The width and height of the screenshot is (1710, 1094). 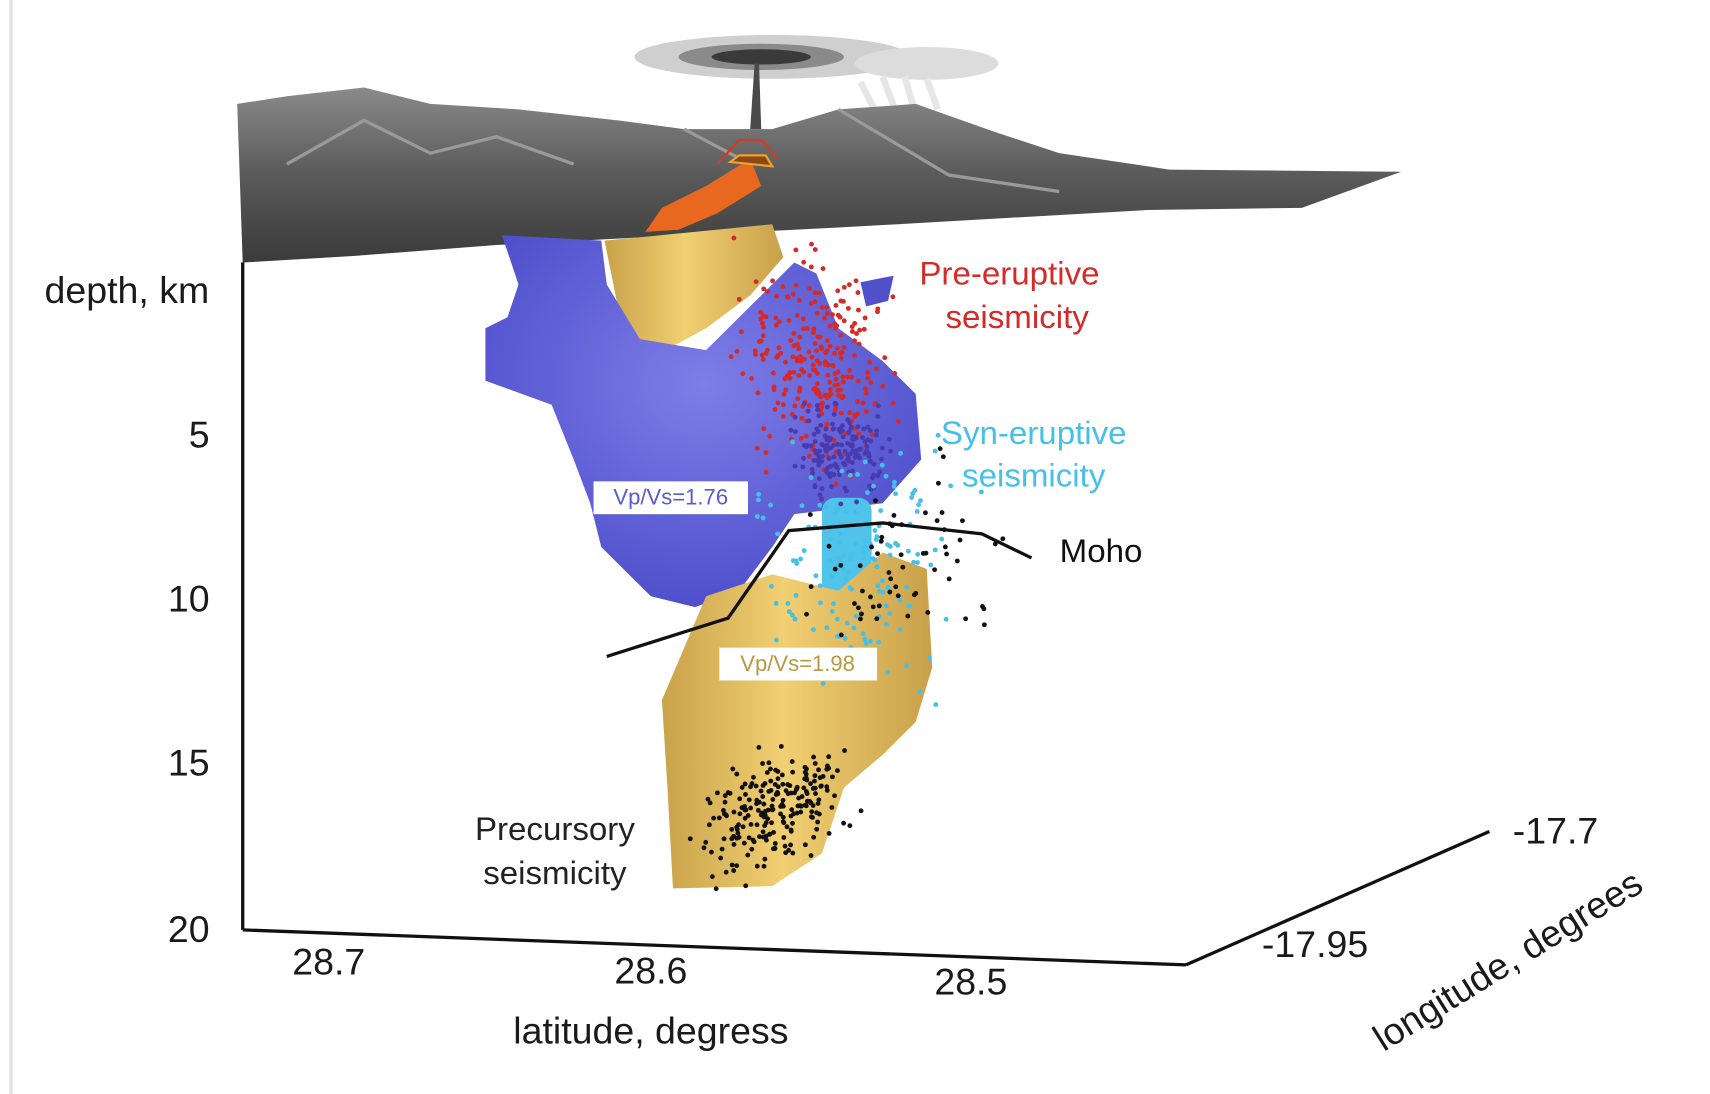 I want to click on terrain-surface, so click(x=819, y=175).